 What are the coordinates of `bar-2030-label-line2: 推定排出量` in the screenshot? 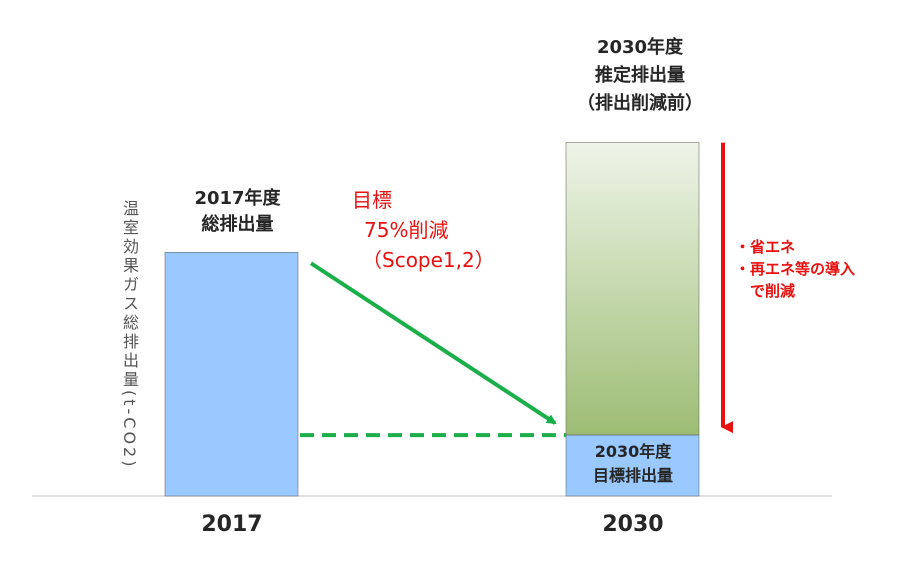 It's located at (640, 75).